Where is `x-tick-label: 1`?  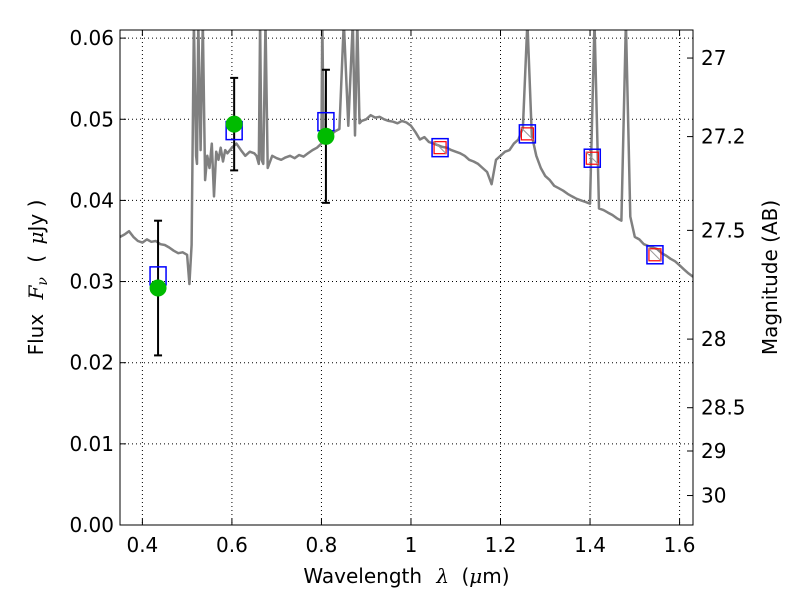 x-tick-label: 1 is located at coordinates (411, 545).